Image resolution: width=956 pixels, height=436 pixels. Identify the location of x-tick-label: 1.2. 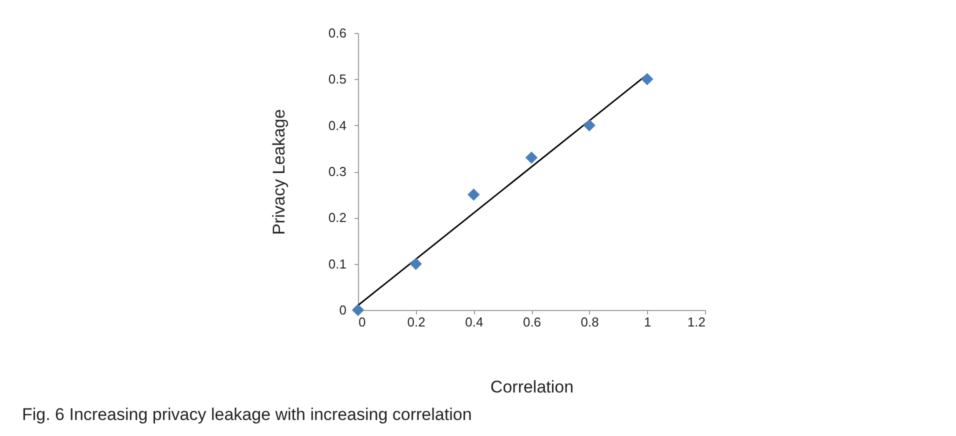
(696, 322).